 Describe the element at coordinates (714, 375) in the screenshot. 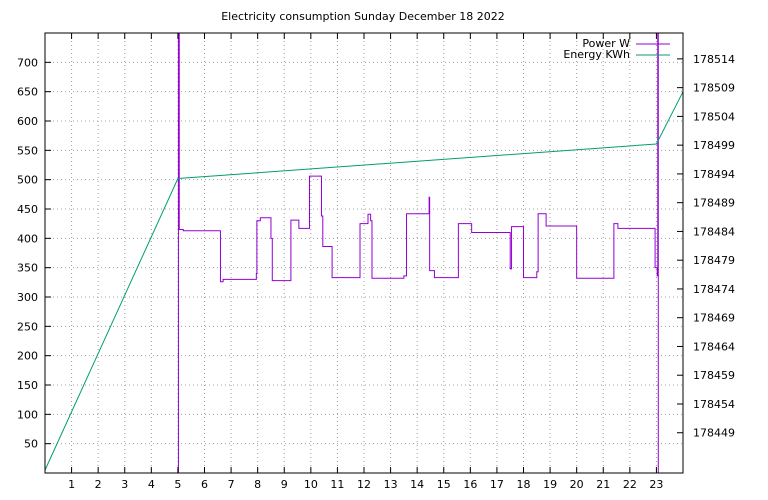

I see `y-right-tick-label: 178459` at that location.